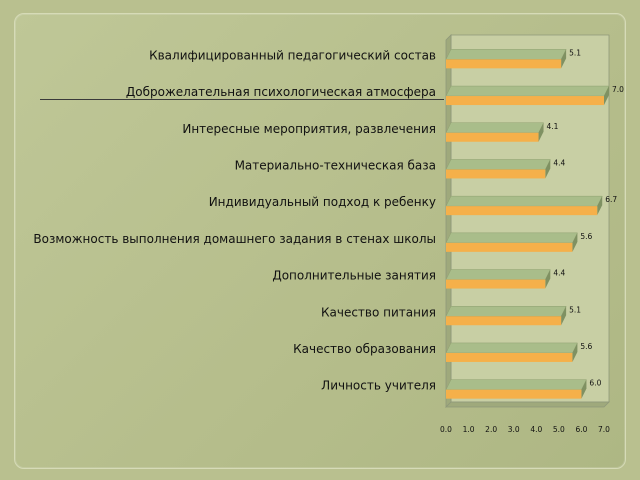 The image size is (640, 480). Describe the element at coordinates (292, 55) in the screenshot. I see `category-label: Квалифицированный педагогический состав` at that location.